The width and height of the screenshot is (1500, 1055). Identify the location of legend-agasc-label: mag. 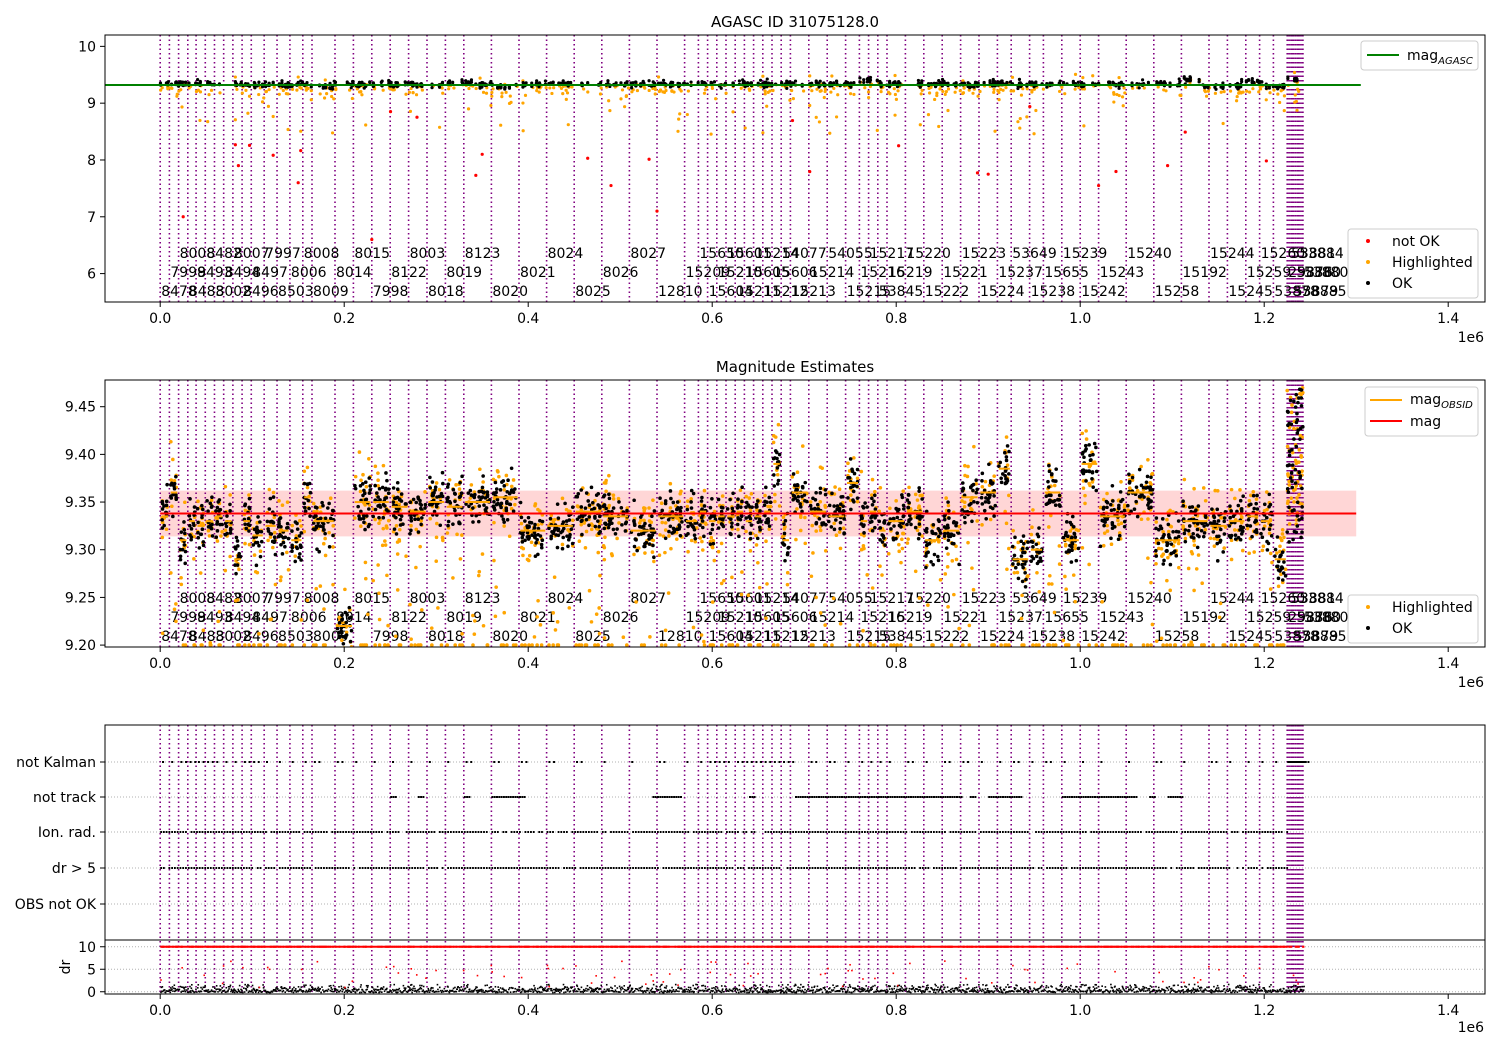
(1422, 56).